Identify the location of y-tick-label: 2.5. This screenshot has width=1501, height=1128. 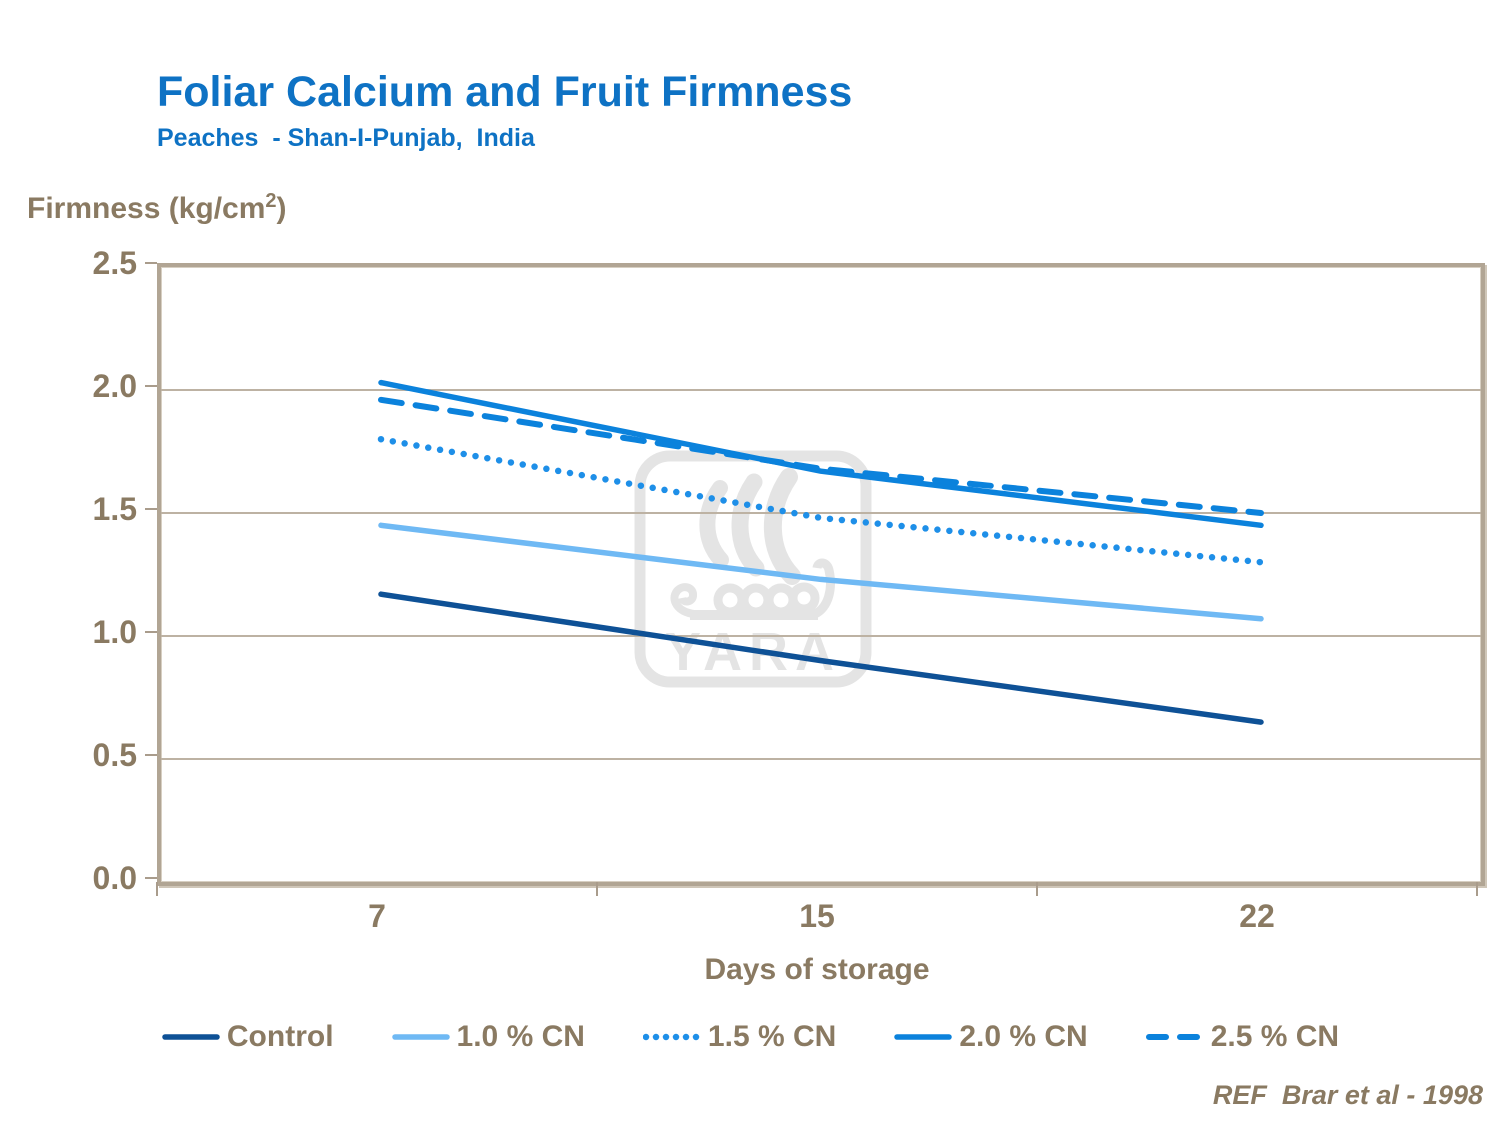
(114, 263).